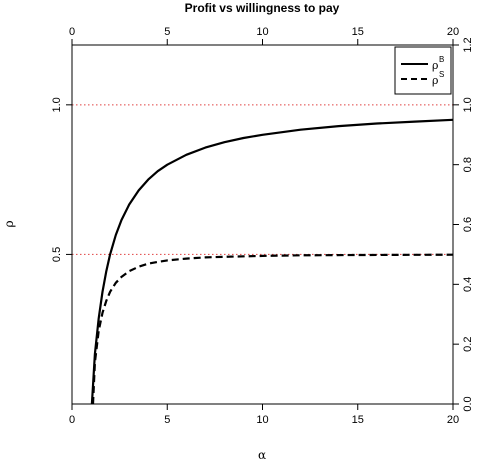 Image resolution: width=483 pixels, height=467 pixels. Describe the element at coordinates (57, 254) in the screenshot. I see `y-tick-label-left: 0.5` at that location.